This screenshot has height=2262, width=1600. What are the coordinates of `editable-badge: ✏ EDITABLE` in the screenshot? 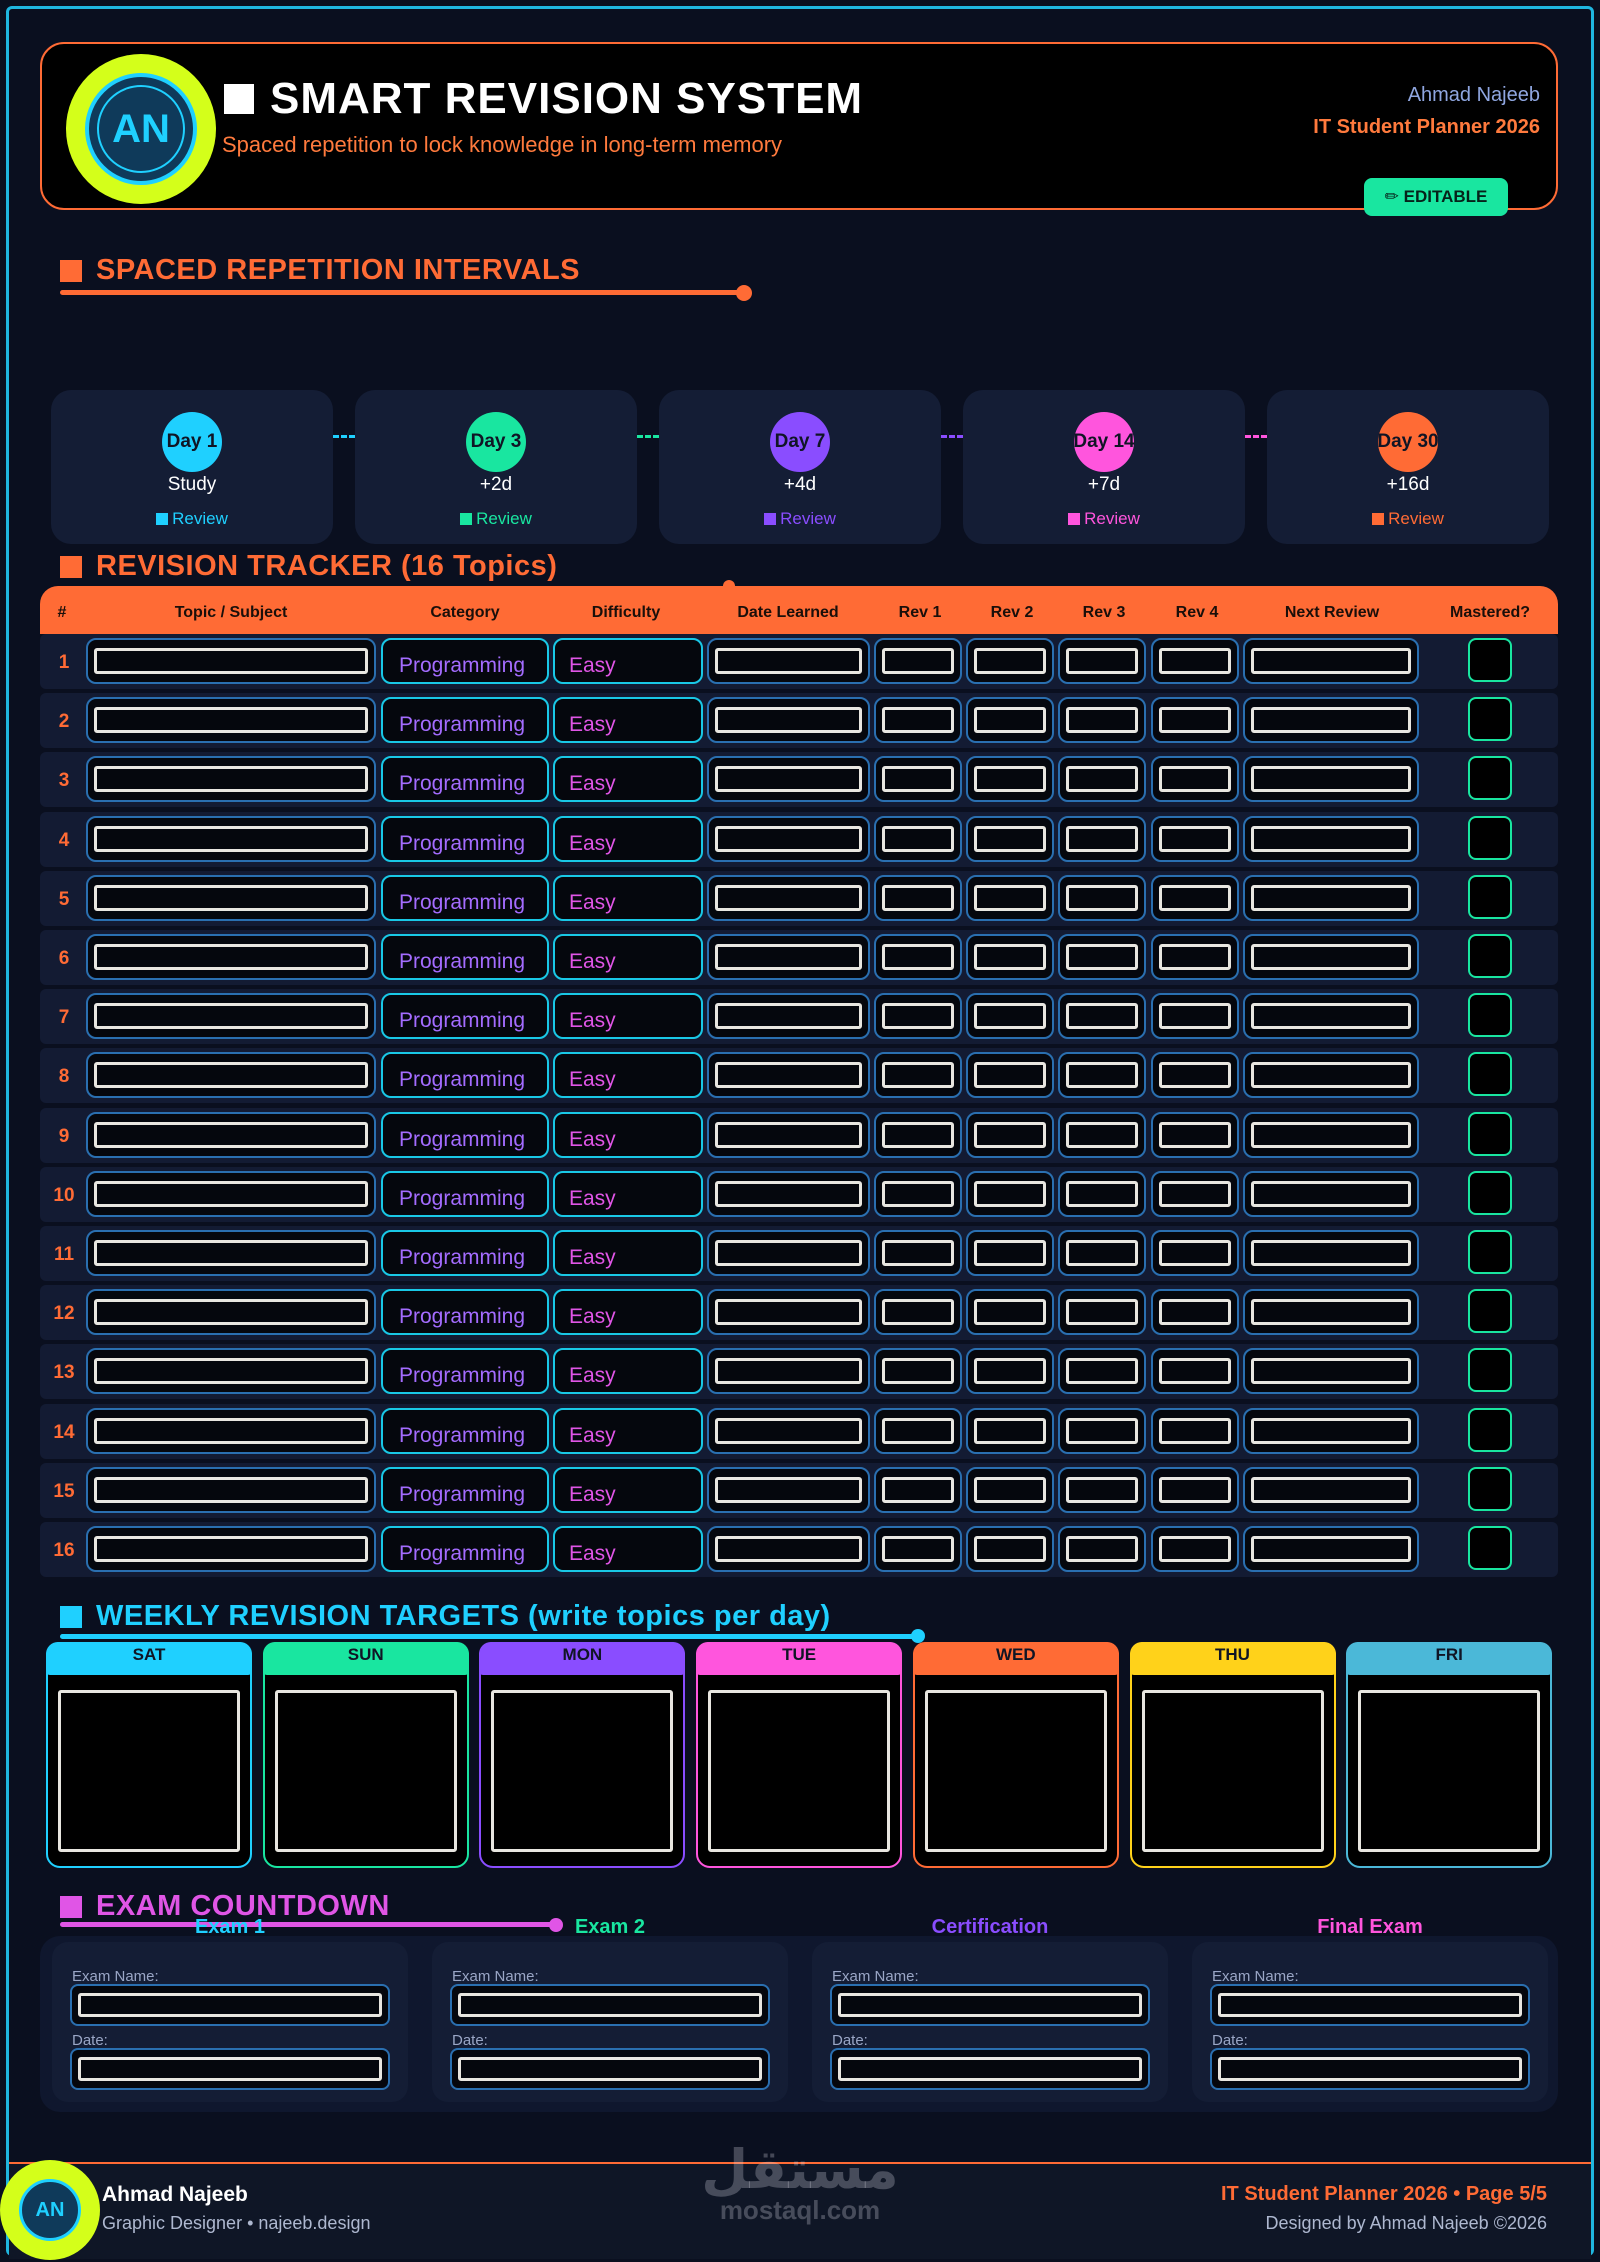 It's located at (1436, 197).